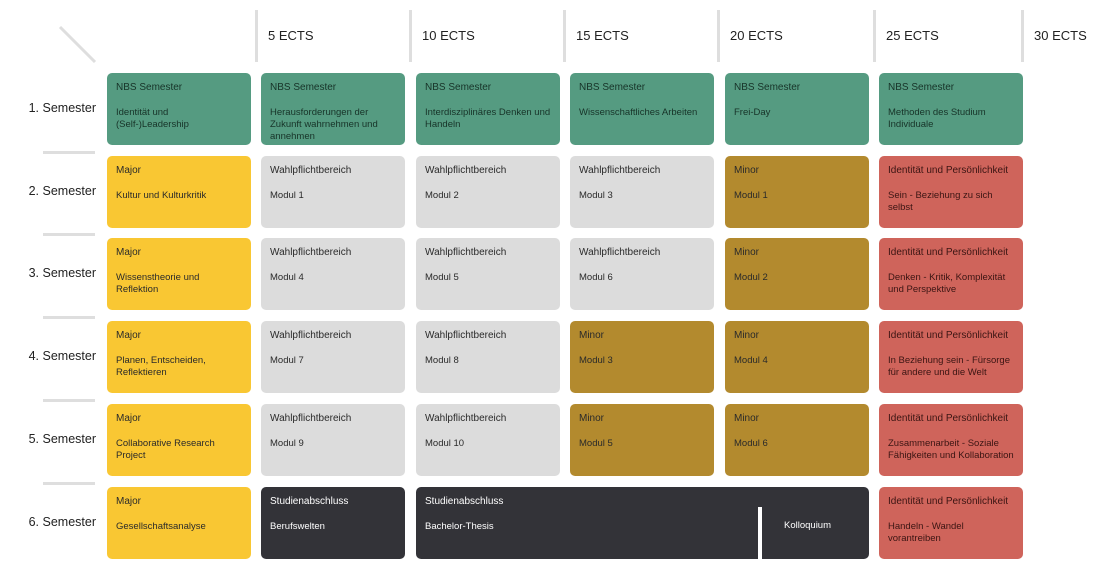  I want to click on cell-text: Handeln - Wandel vorantreiben, so click(926, 532).